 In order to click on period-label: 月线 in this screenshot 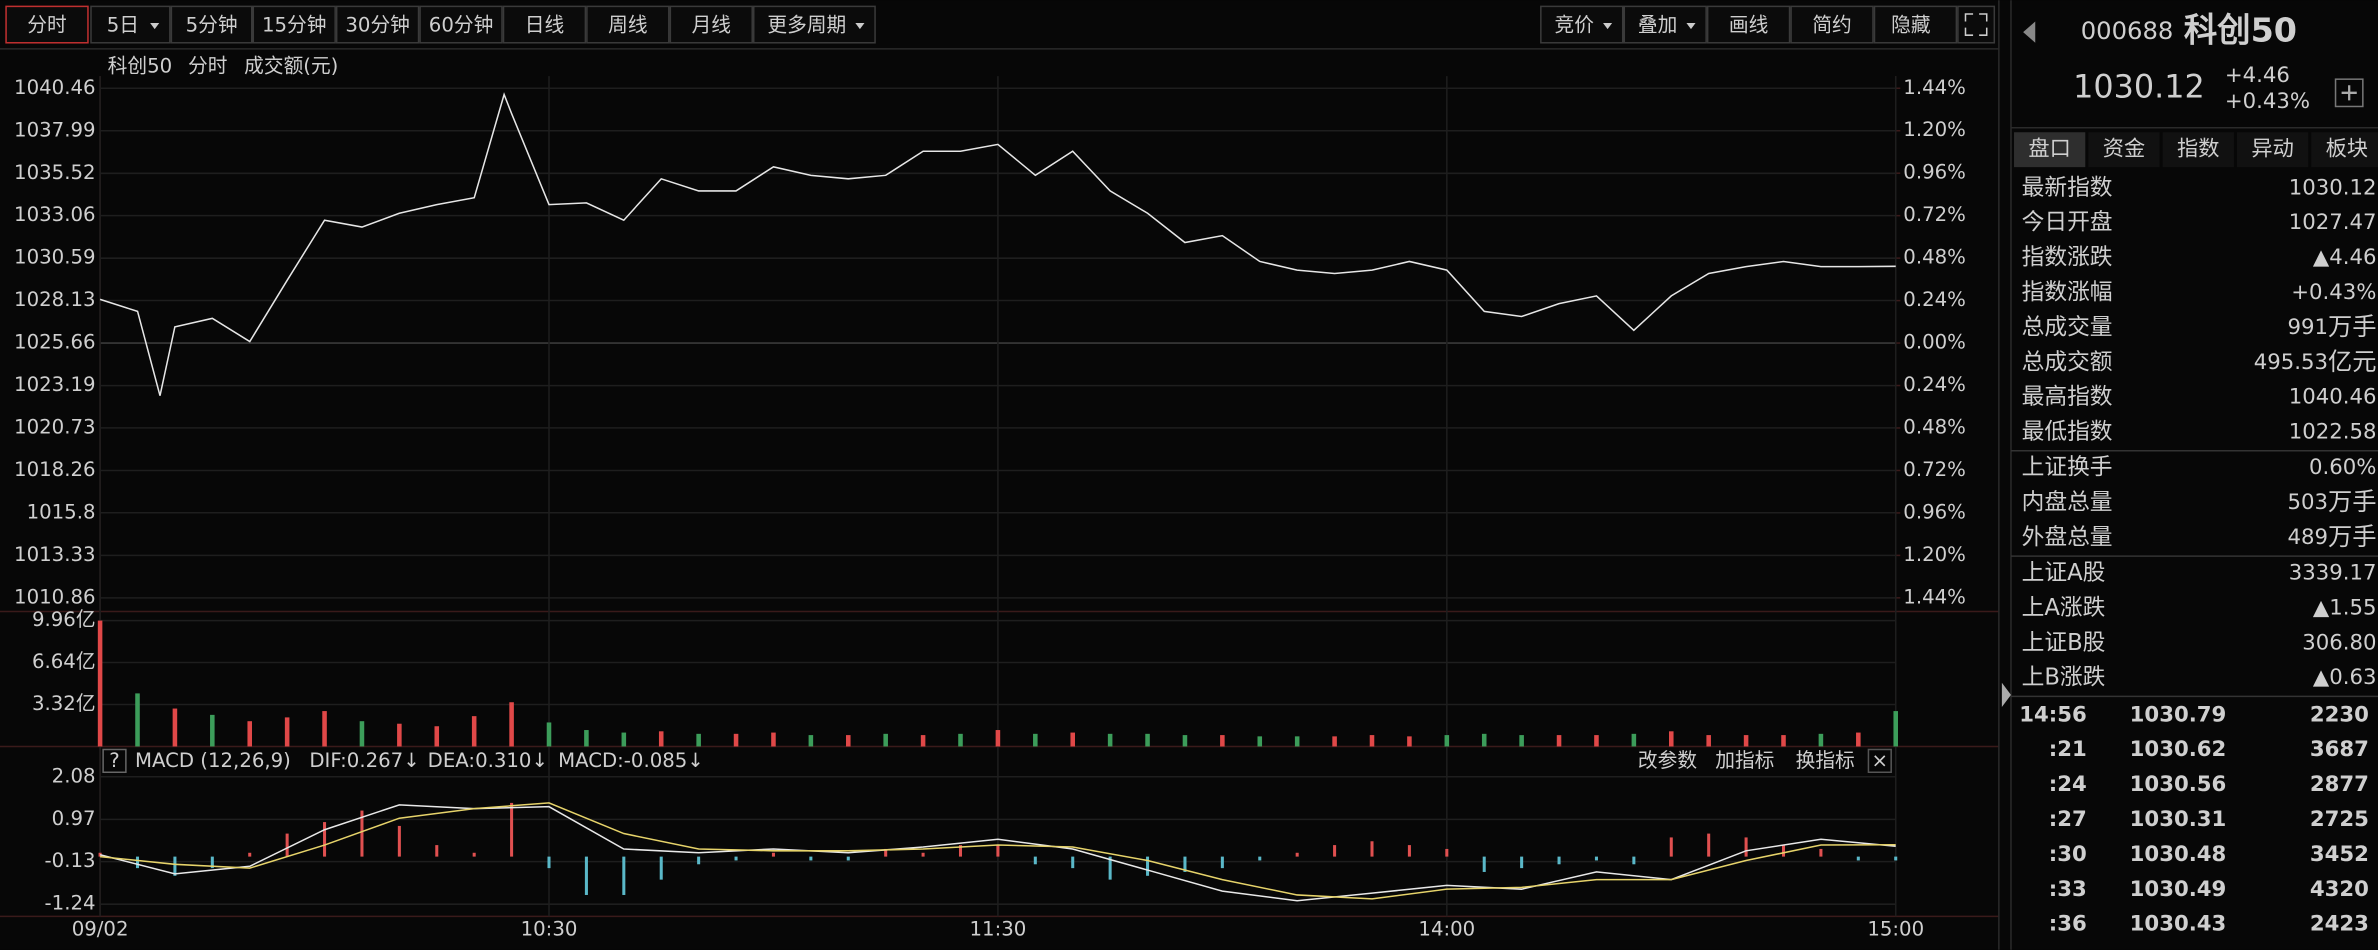, I will do `click(711, 25)`.